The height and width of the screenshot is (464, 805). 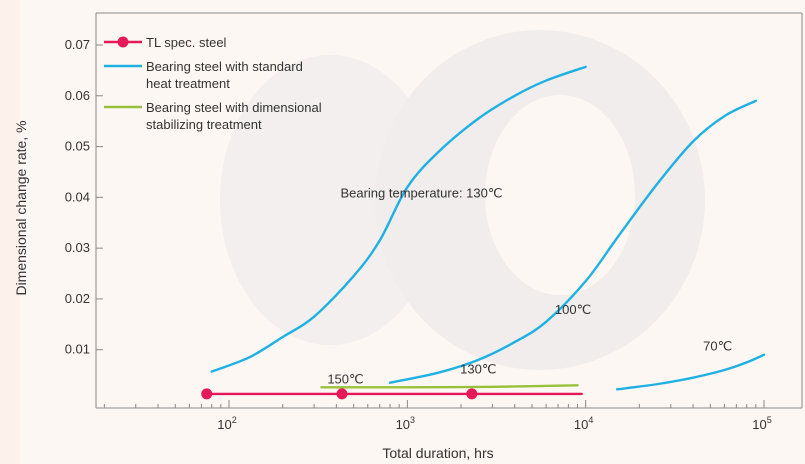 What do you see at coordinates (77, 298) in the screenshot?
I see `y-tick-label: 0.02` at bounding box center [77, 298].